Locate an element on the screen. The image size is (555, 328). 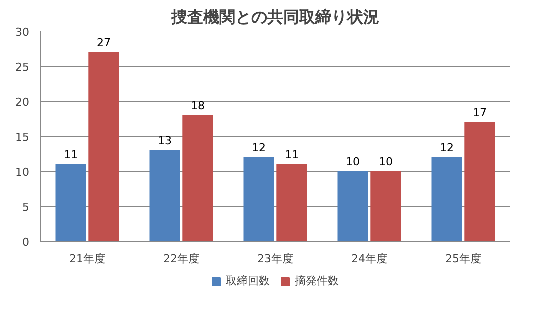
y-tick-label: 20 is located at coordinates (23, 102).